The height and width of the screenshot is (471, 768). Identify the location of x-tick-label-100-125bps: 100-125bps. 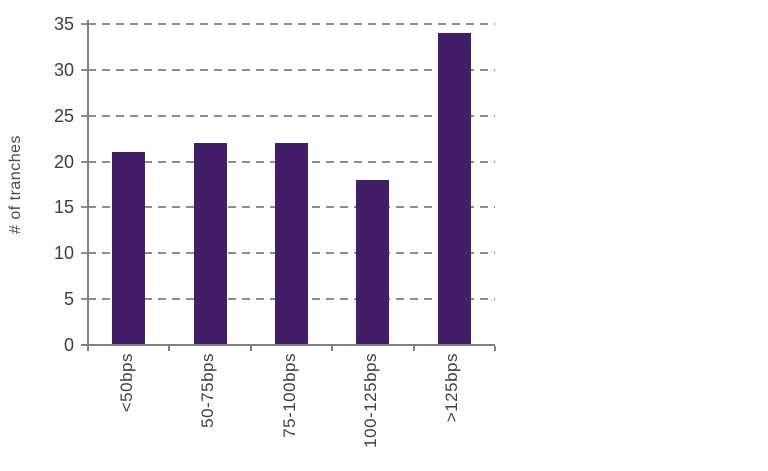
(370, 400).